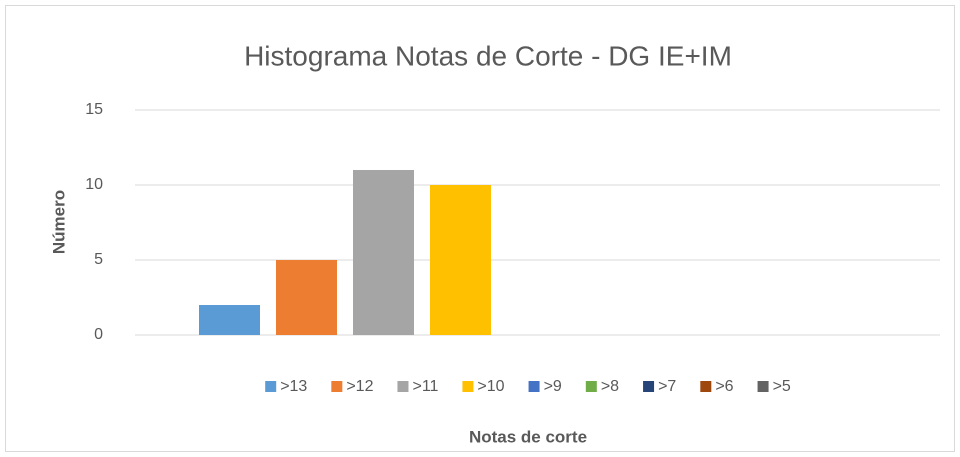 The height and width of the screenshot is (457, 960). What do you see at coordinates (293, 386) in the screenshot?
I see `legend-label: >13` at bounding box center [293, 386].